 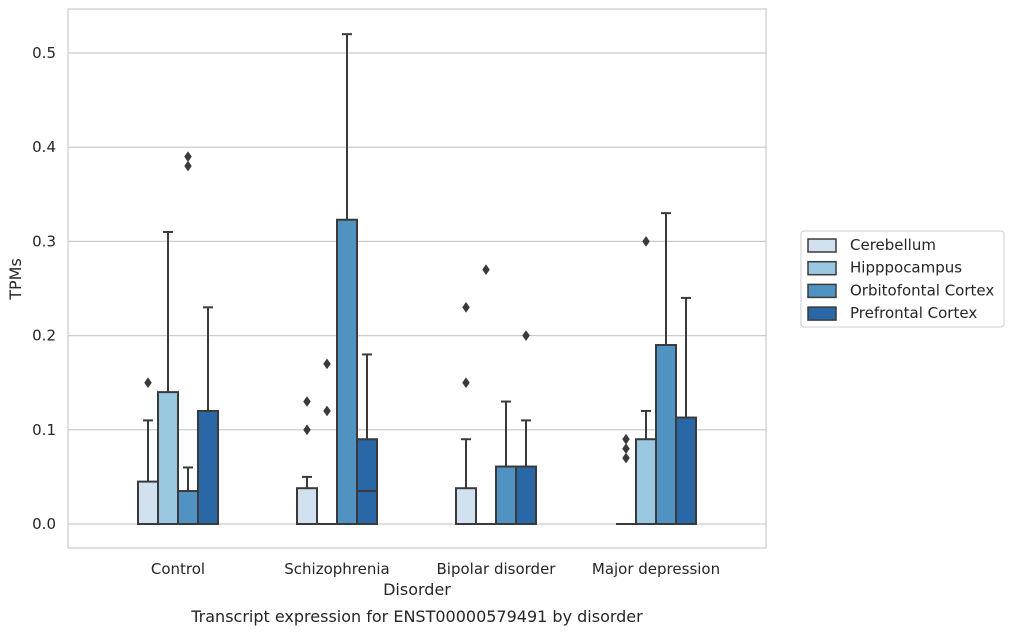 I want to click on x-tick-label: Bipolar disorder, so click(x=497, y=569).